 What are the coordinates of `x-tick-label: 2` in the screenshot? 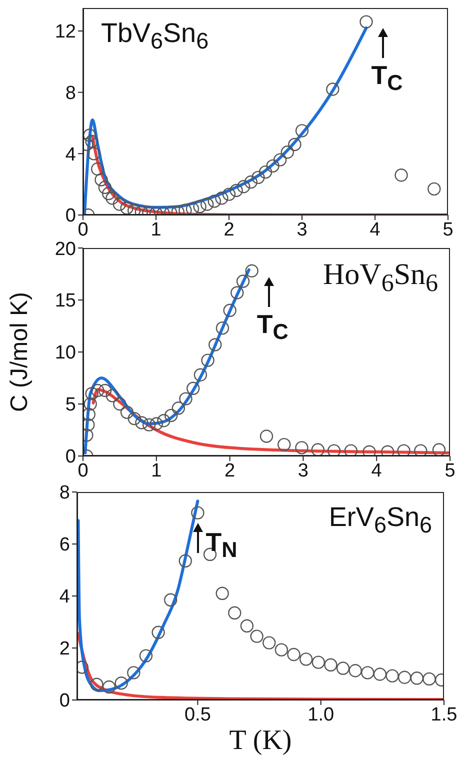 It's located at (229, 229).